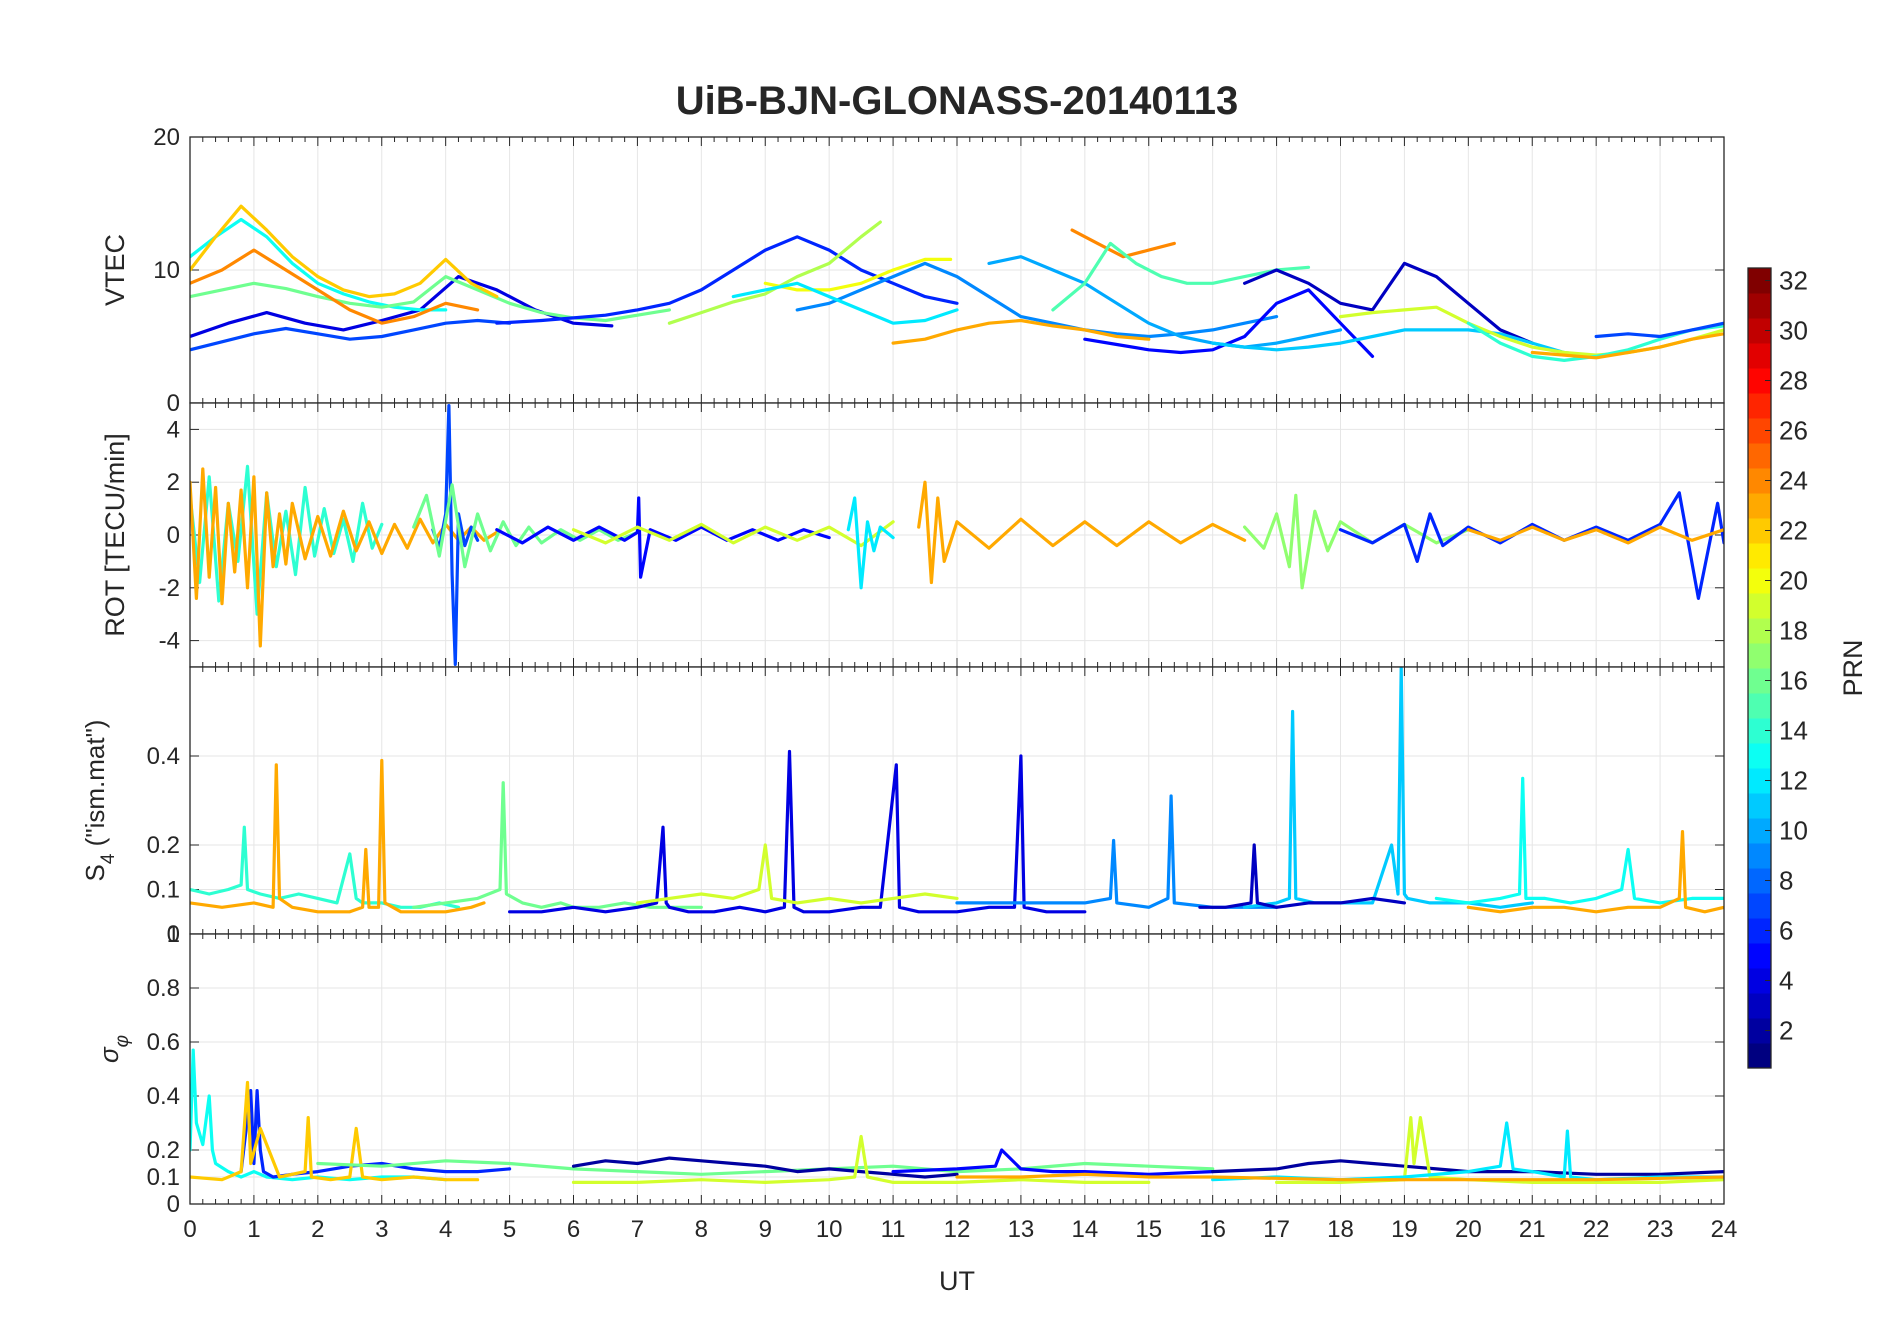 The width and height of the screenshot is (1902, 1330). What do you see at coordinates (1793, 431) in the screenshot?
I see `colorbar-tick-label: 26` at bounding box center [1793, 431].